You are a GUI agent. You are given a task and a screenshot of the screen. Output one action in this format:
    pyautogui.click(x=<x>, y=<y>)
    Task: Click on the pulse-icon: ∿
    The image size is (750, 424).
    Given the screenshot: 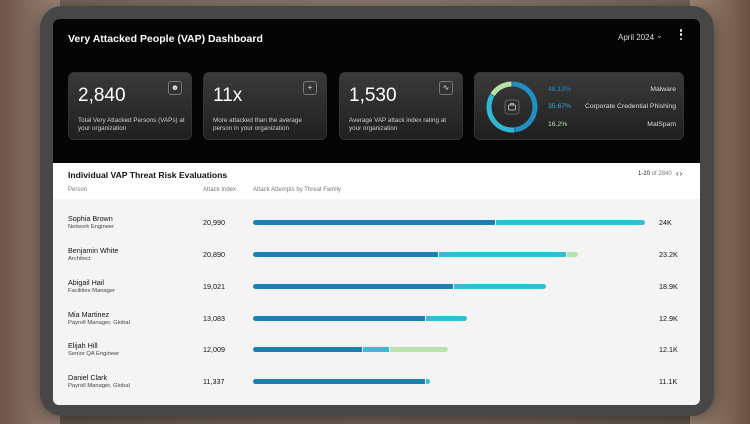 What is the action you would take?
    pyautogui.click(x=446, y=88)
    